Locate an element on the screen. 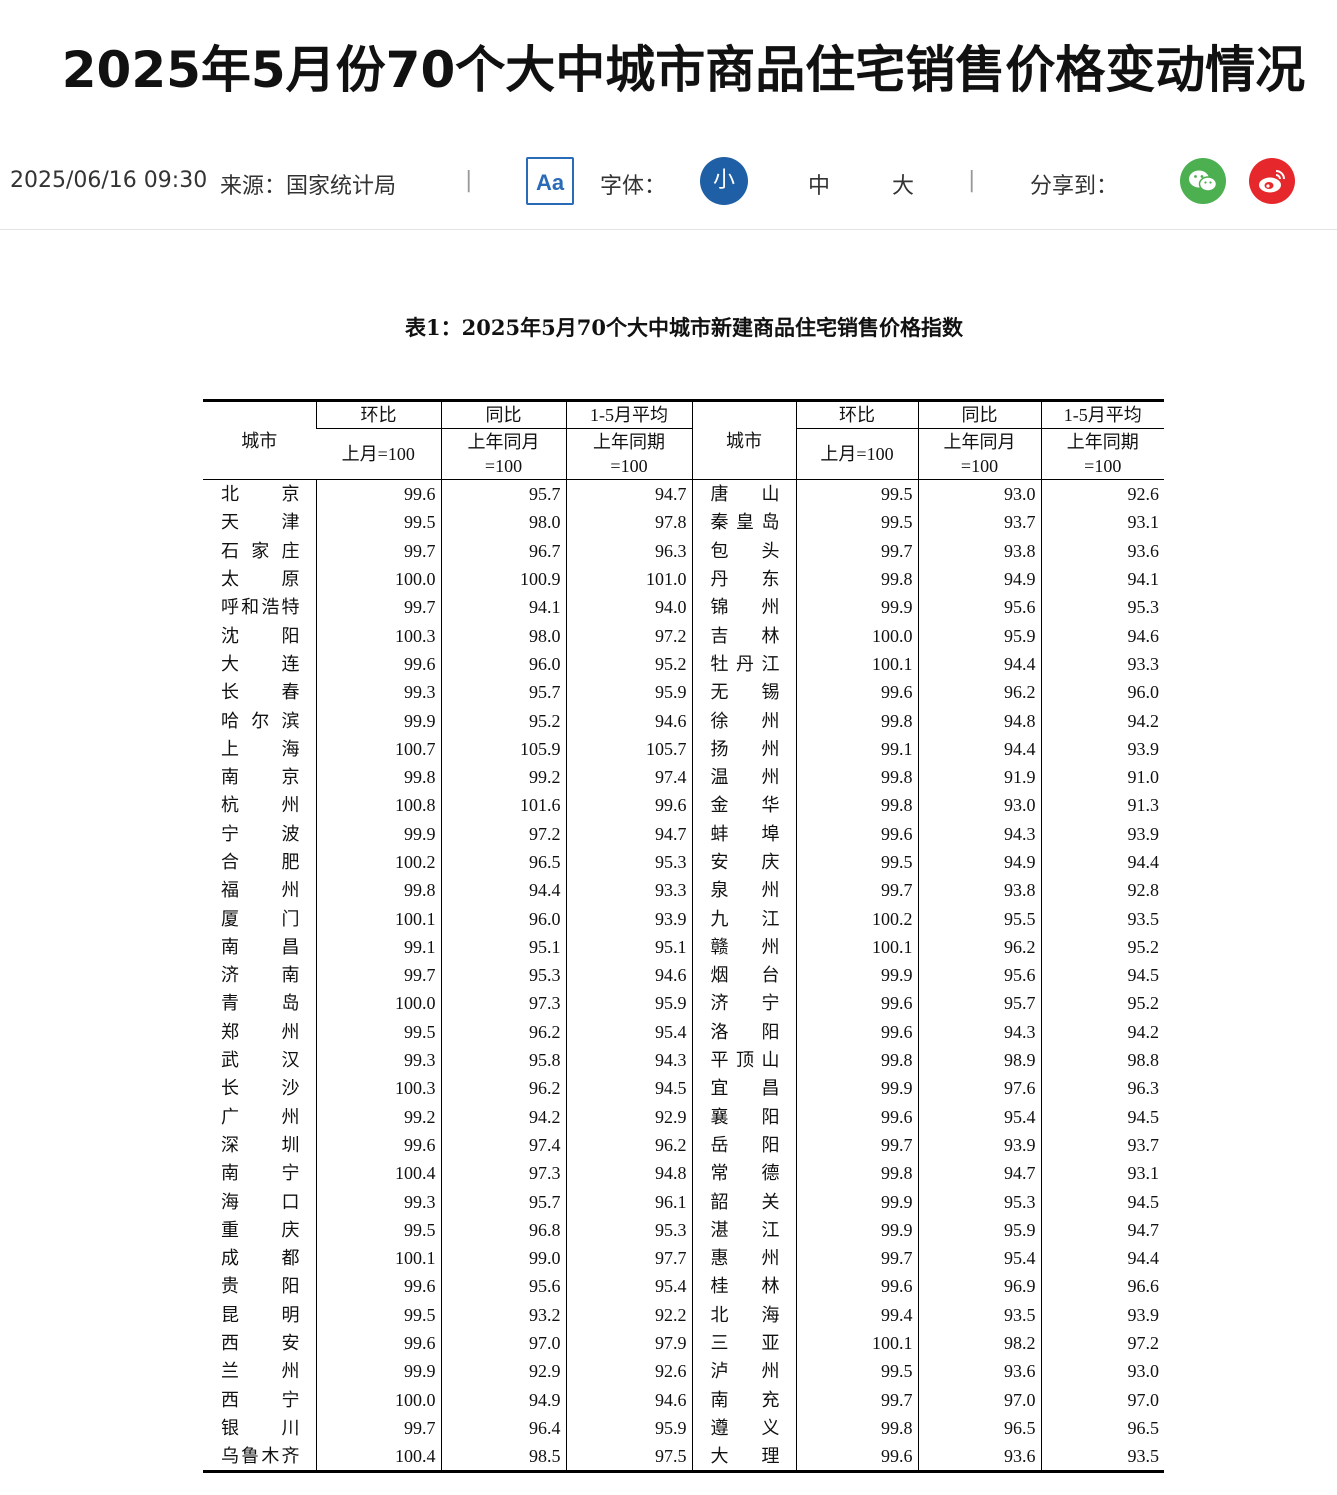 This screenshot has height=1495, width=1337. mom-index-cell: 99.1 is located at coordinates (856, 748).